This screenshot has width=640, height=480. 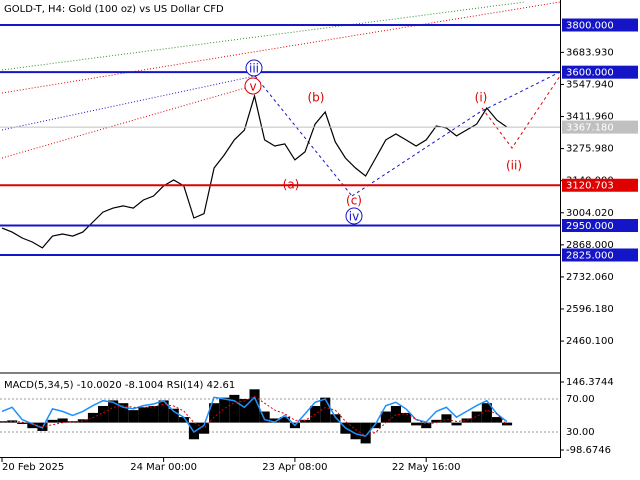 I want to click on signal-line, so click(x=254, y=416).